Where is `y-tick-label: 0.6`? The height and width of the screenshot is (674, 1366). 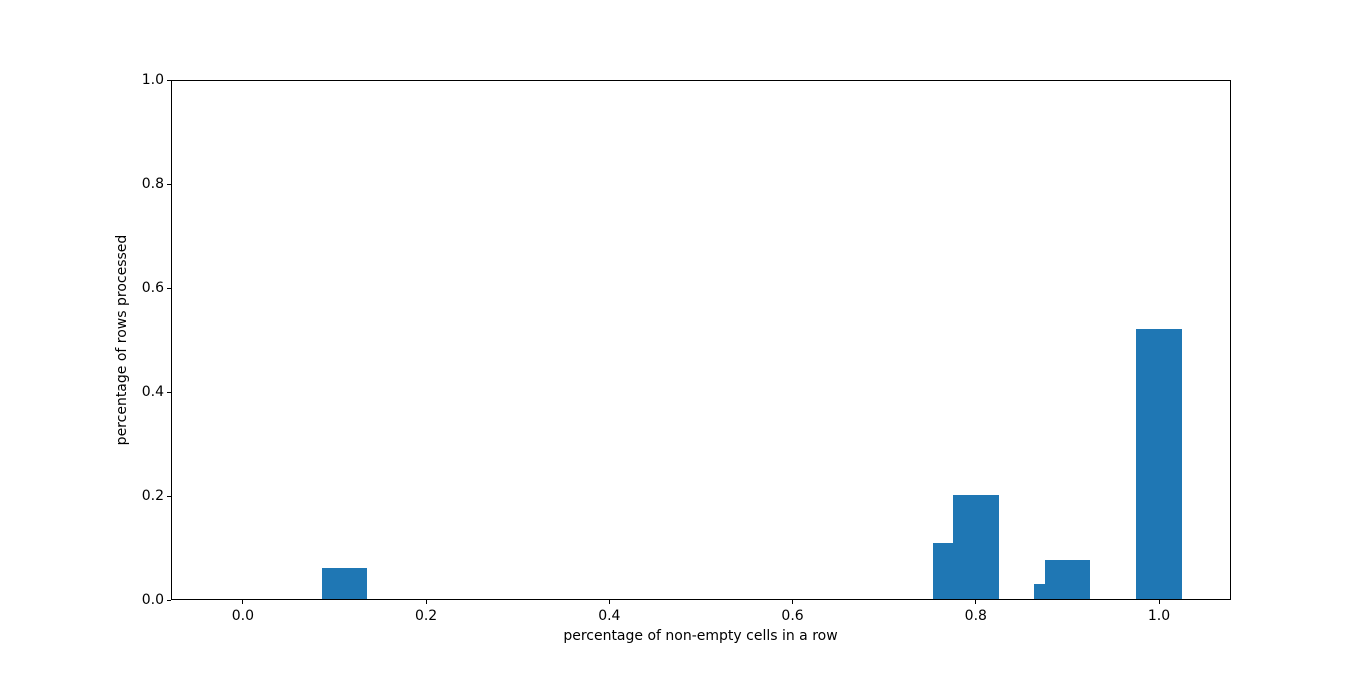 y-tick-label: 0.6 is located at coordinates (152, 288).